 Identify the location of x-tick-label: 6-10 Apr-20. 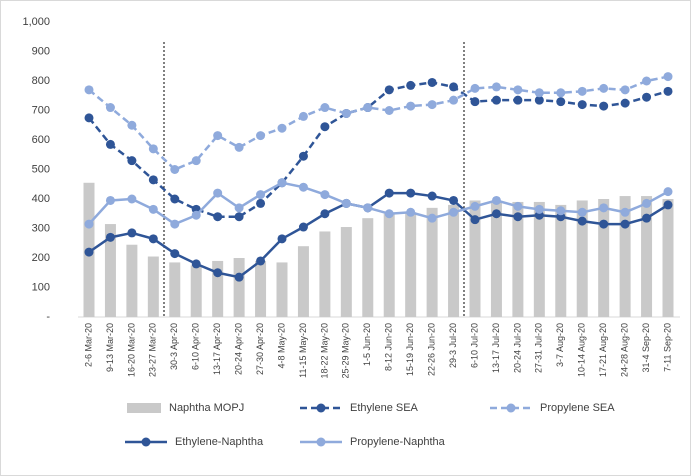
(196, 346).